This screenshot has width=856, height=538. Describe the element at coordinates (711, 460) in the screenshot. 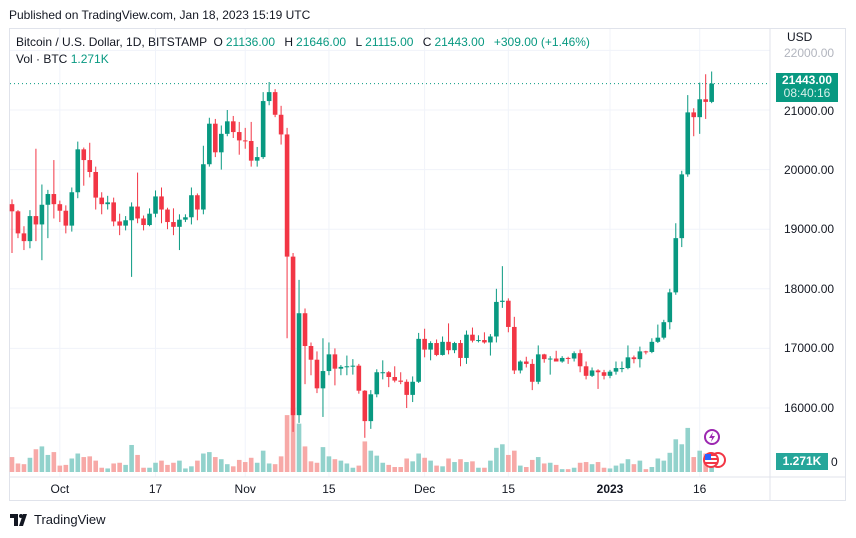

I see `us-flag-economic-event-icon` at that location.